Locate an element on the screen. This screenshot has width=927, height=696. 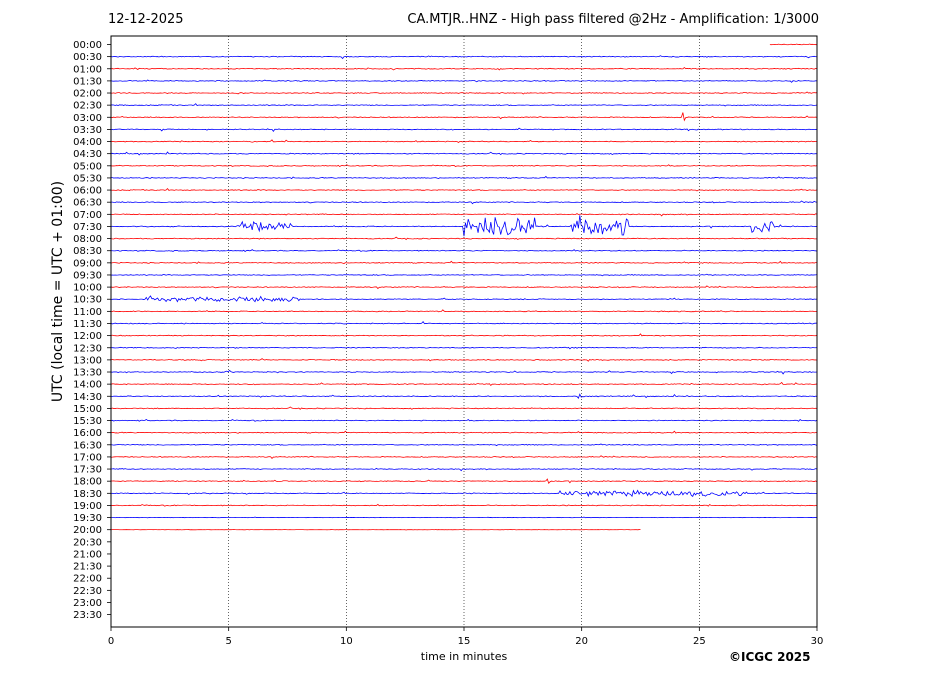
y-tick-label: 10:30 is located at coordinates (87, 300).